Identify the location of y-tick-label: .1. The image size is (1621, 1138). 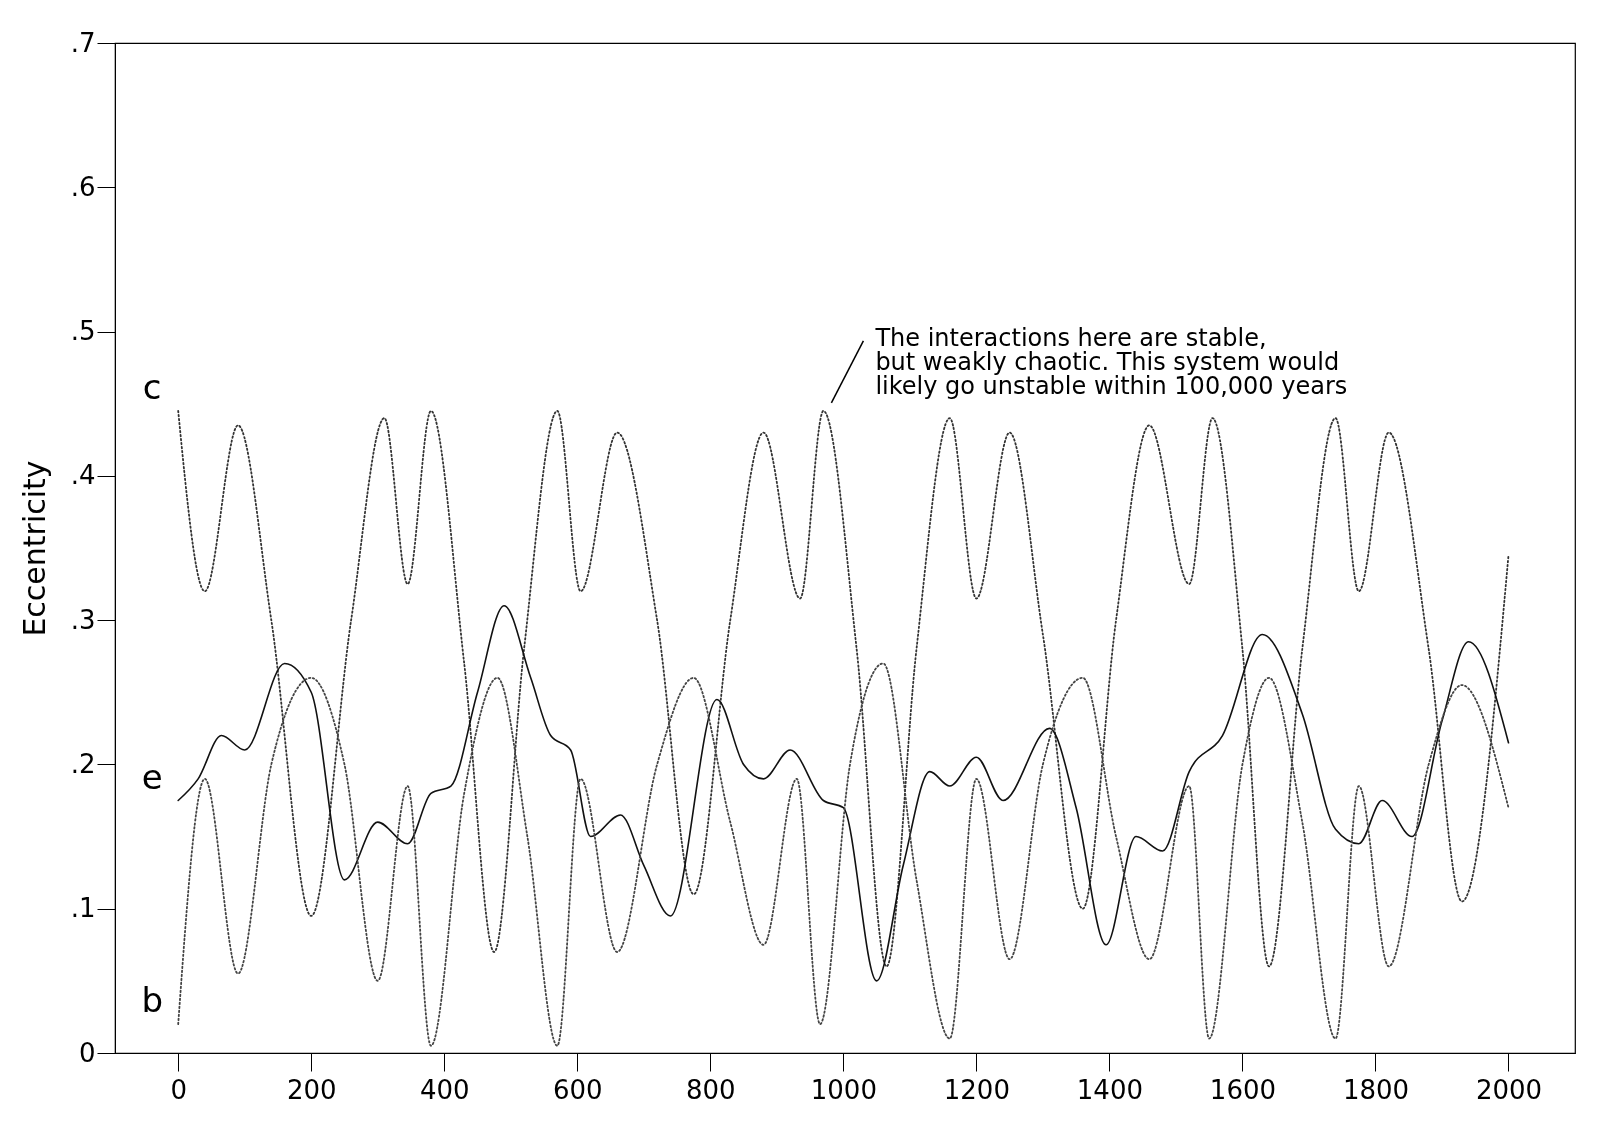
(83, 908).